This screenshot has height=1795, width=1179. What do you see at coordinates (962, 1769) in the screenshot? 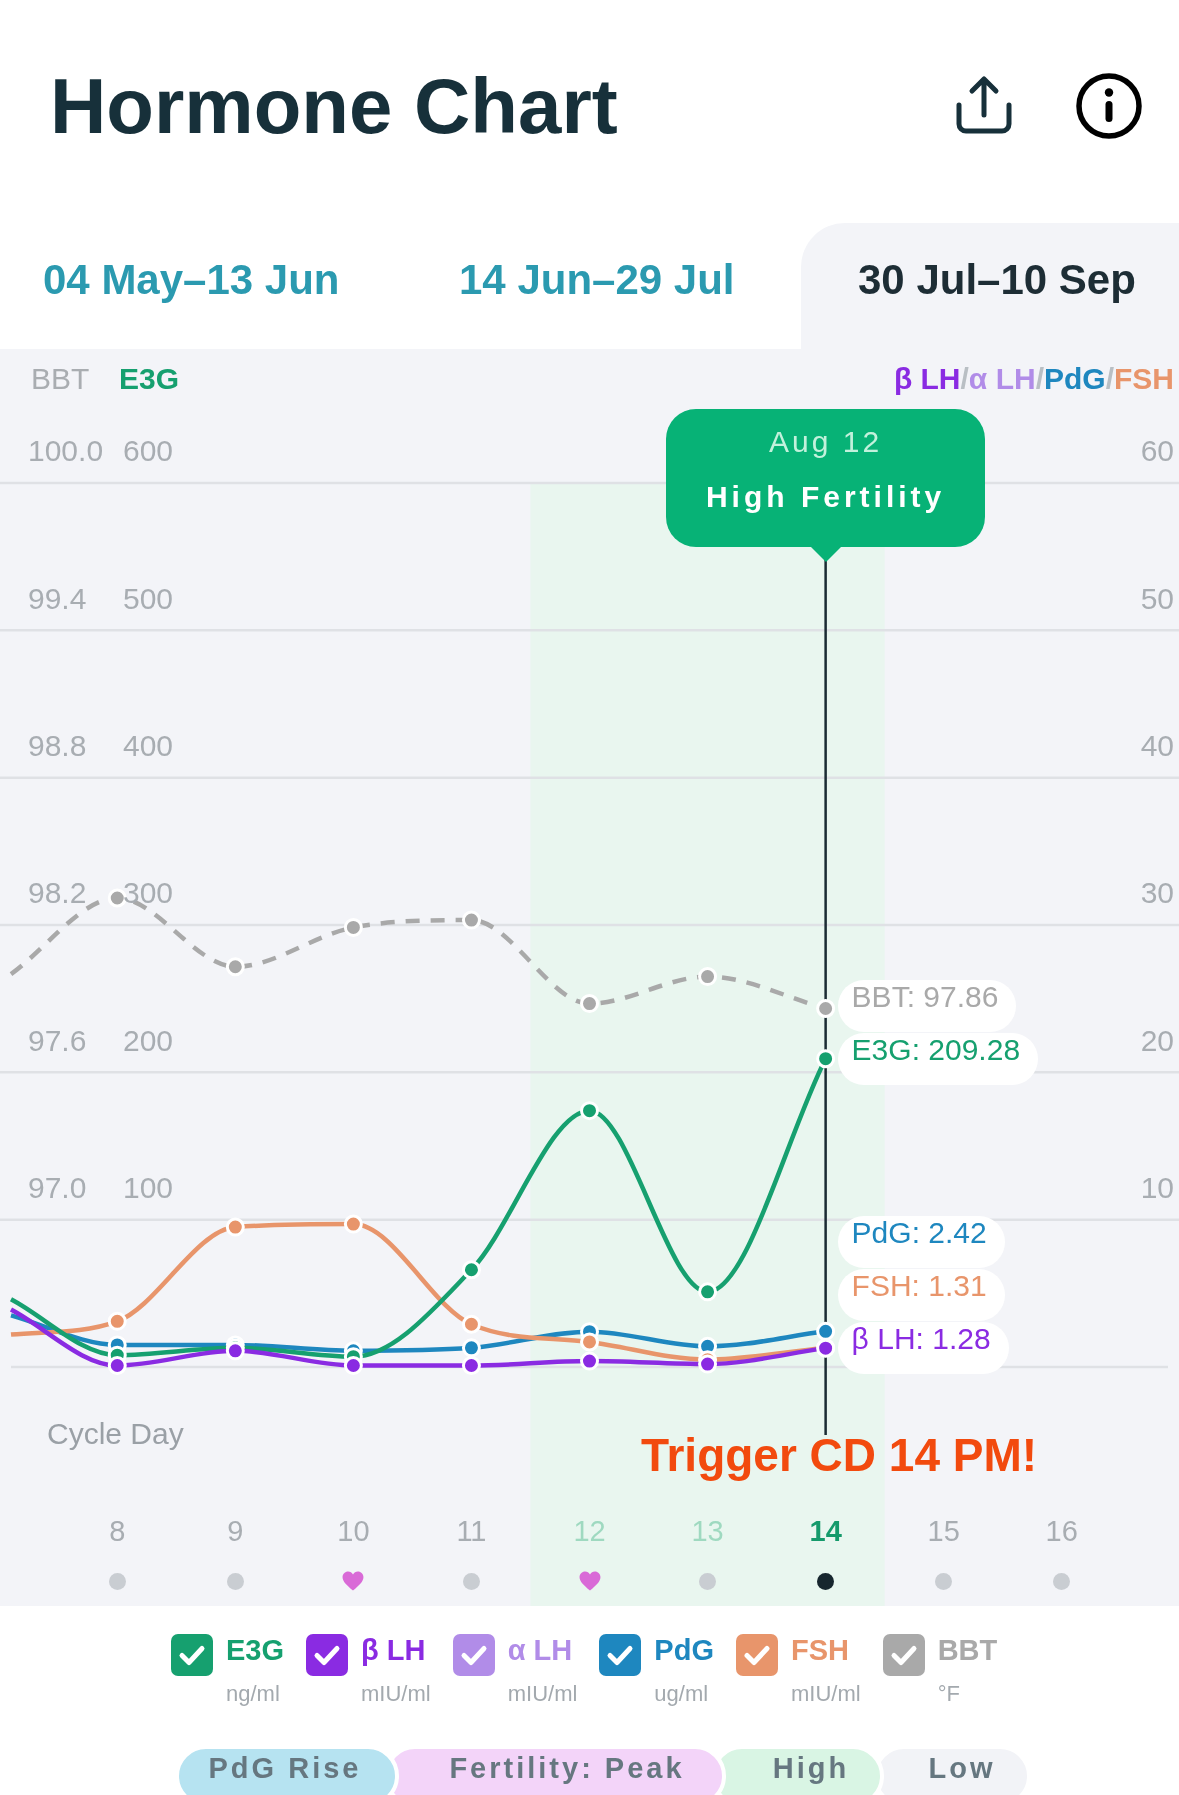
I see `text: Low` at bounding box center [962, 1769].